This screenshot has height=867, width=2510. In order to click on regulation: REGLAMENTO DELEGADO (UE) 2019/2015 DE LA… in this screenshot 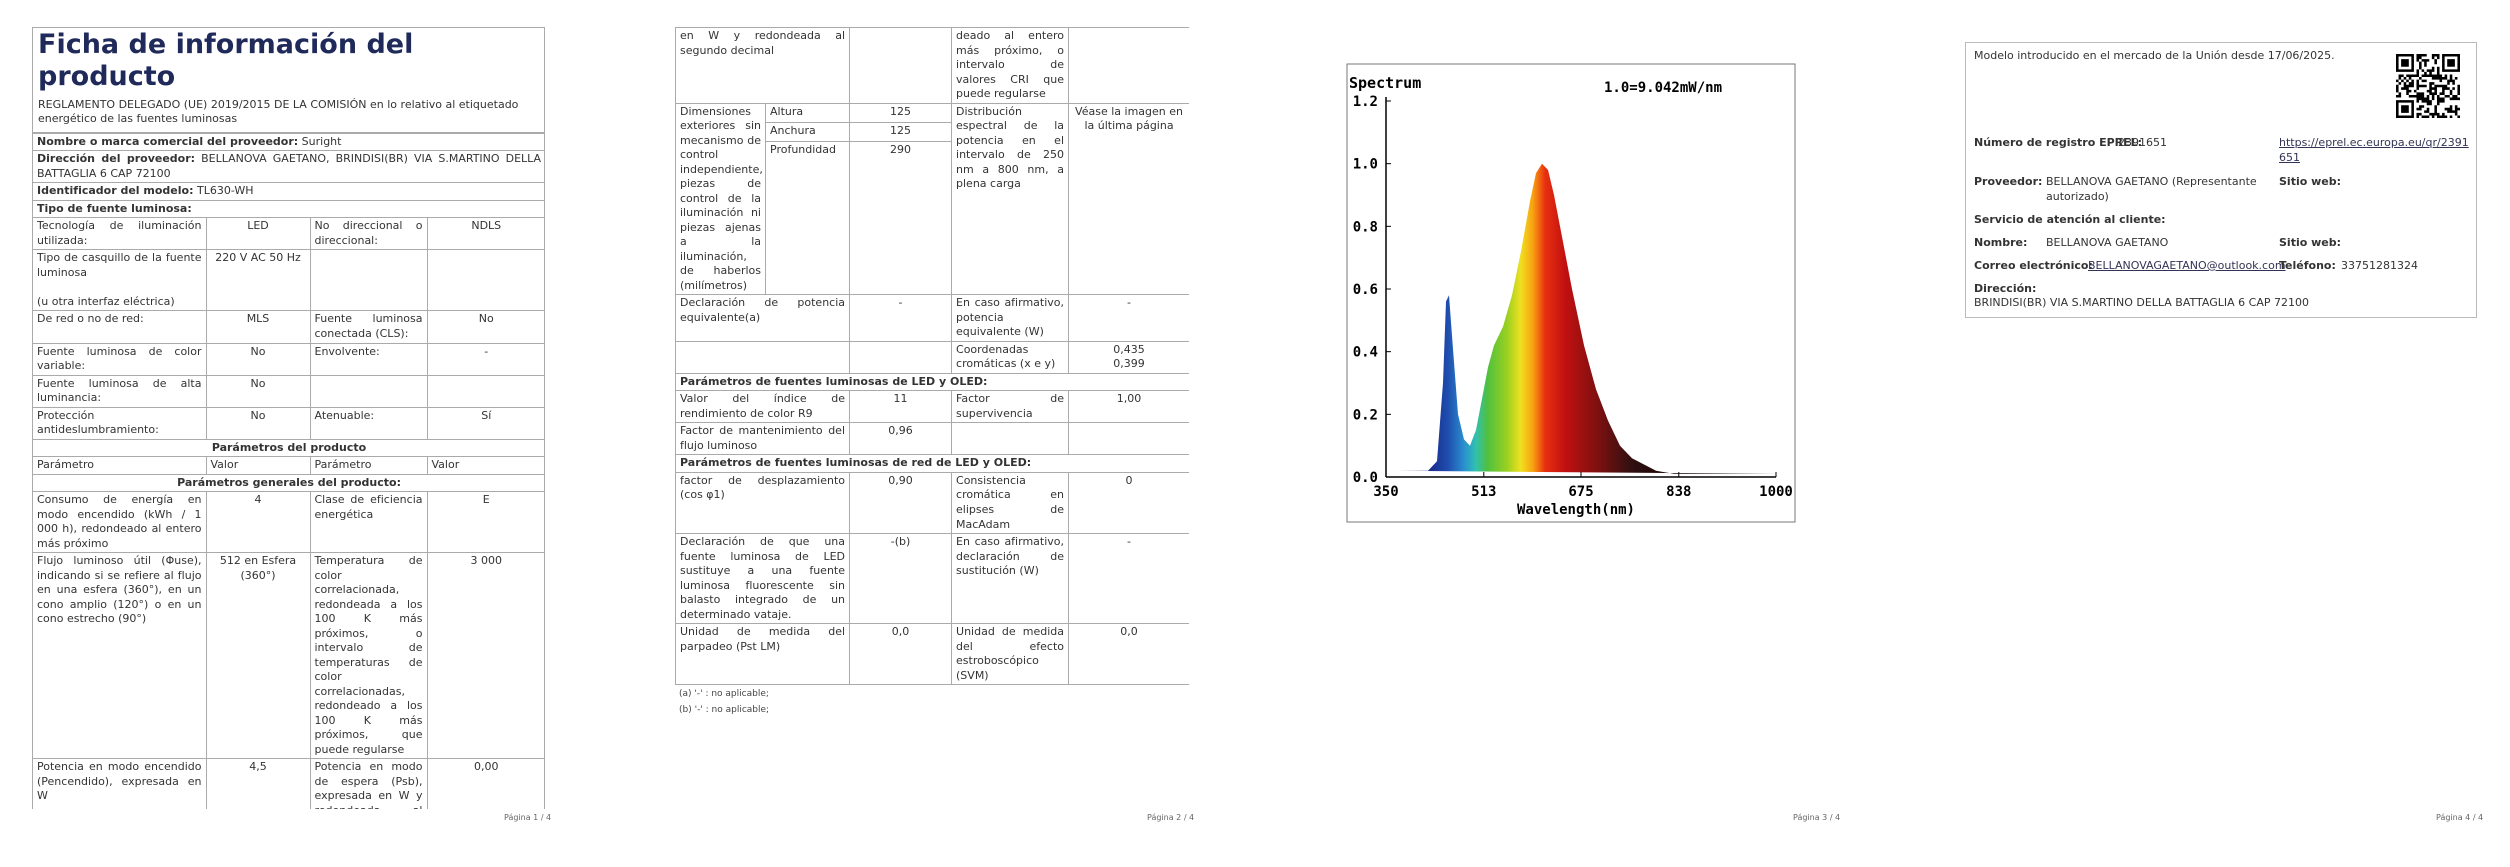, I will do `click(288, 114)`.